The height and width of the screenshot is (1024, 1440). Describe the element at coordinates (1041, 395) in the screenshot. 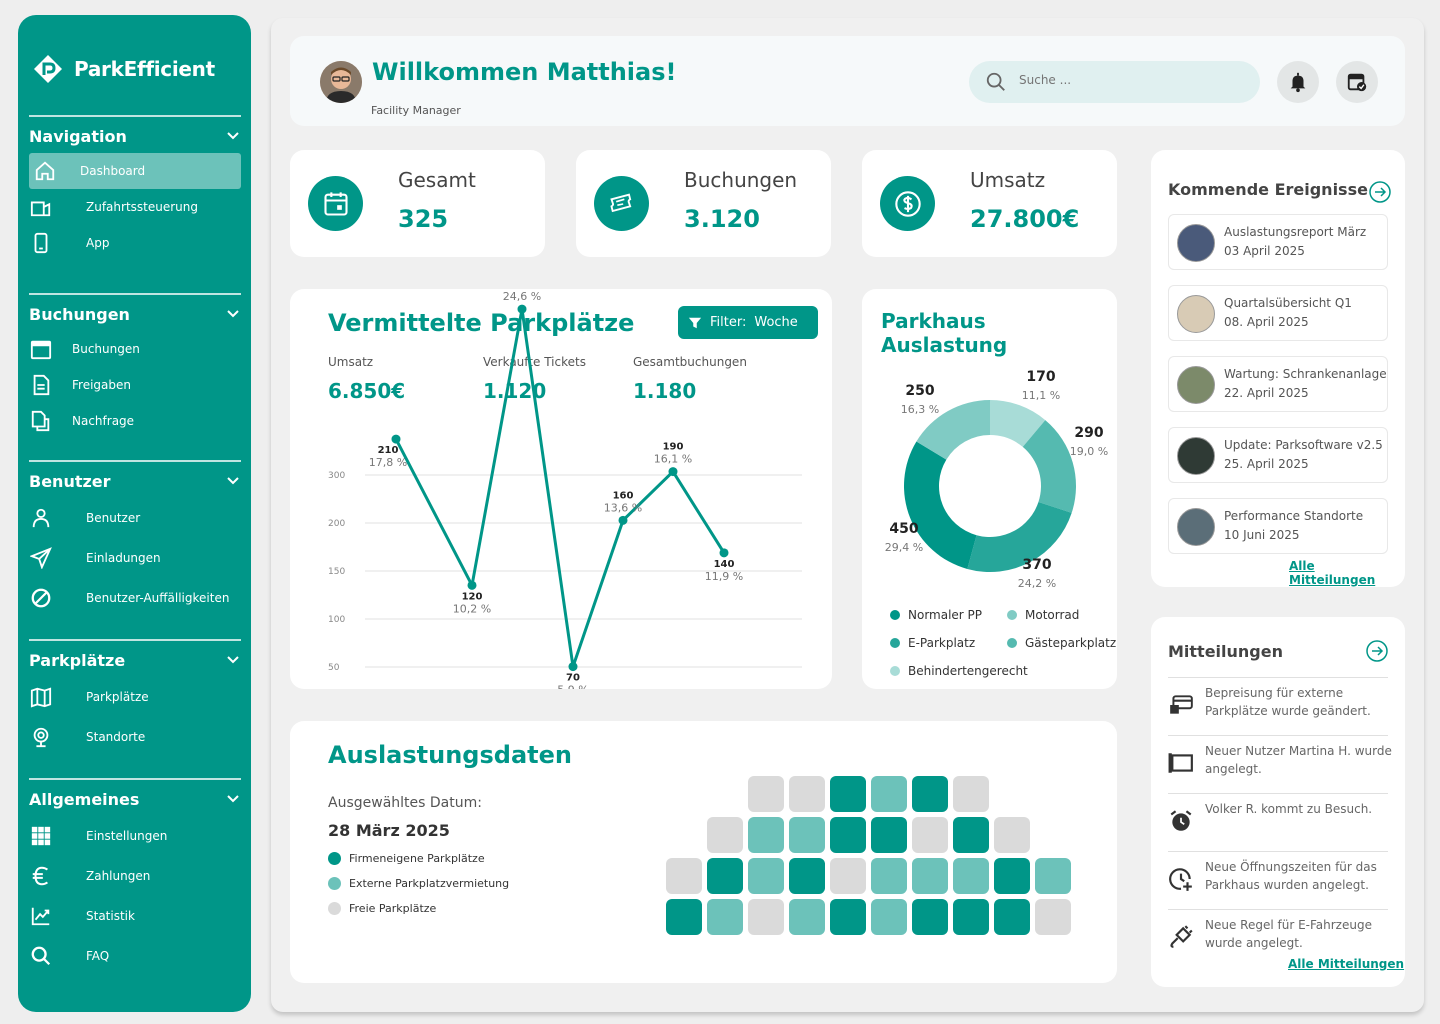

I see `slice-pct-label: 11,1 %` at that location.